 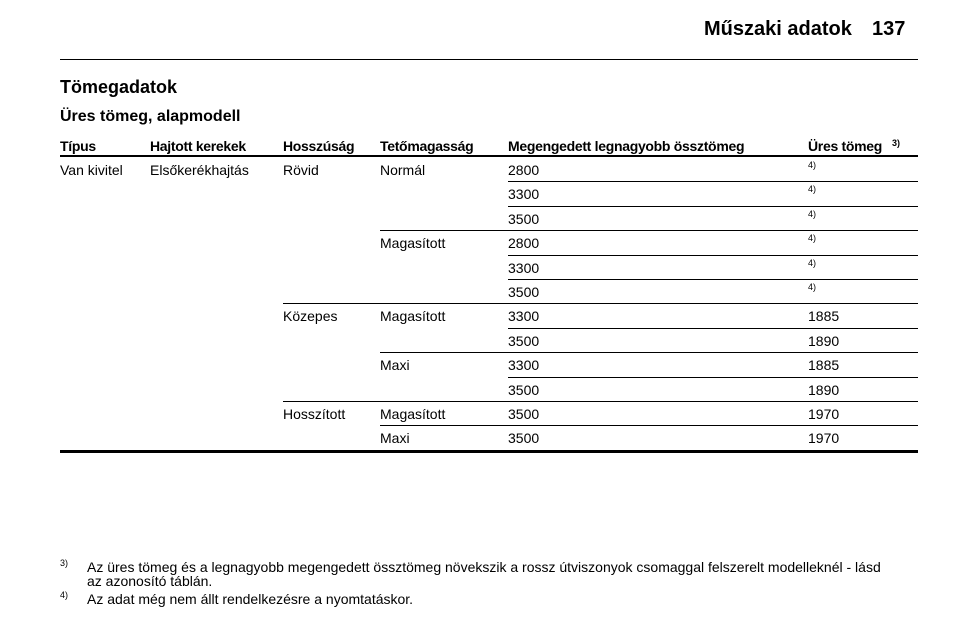 I want to click on column-header: Hosszúság, so click(x=319, y=146).